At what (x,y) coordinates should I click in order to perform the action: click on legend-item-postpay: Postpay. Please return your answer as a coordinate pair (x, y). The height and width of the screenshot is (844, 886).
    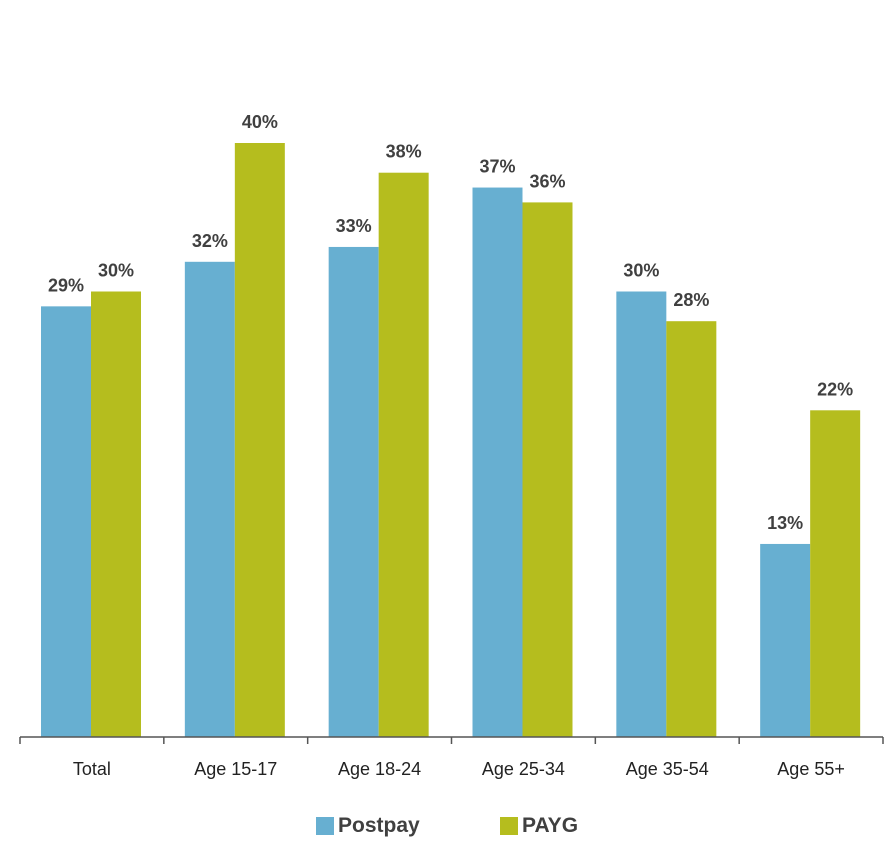
    Looking at the image, I should click on (368, 826).